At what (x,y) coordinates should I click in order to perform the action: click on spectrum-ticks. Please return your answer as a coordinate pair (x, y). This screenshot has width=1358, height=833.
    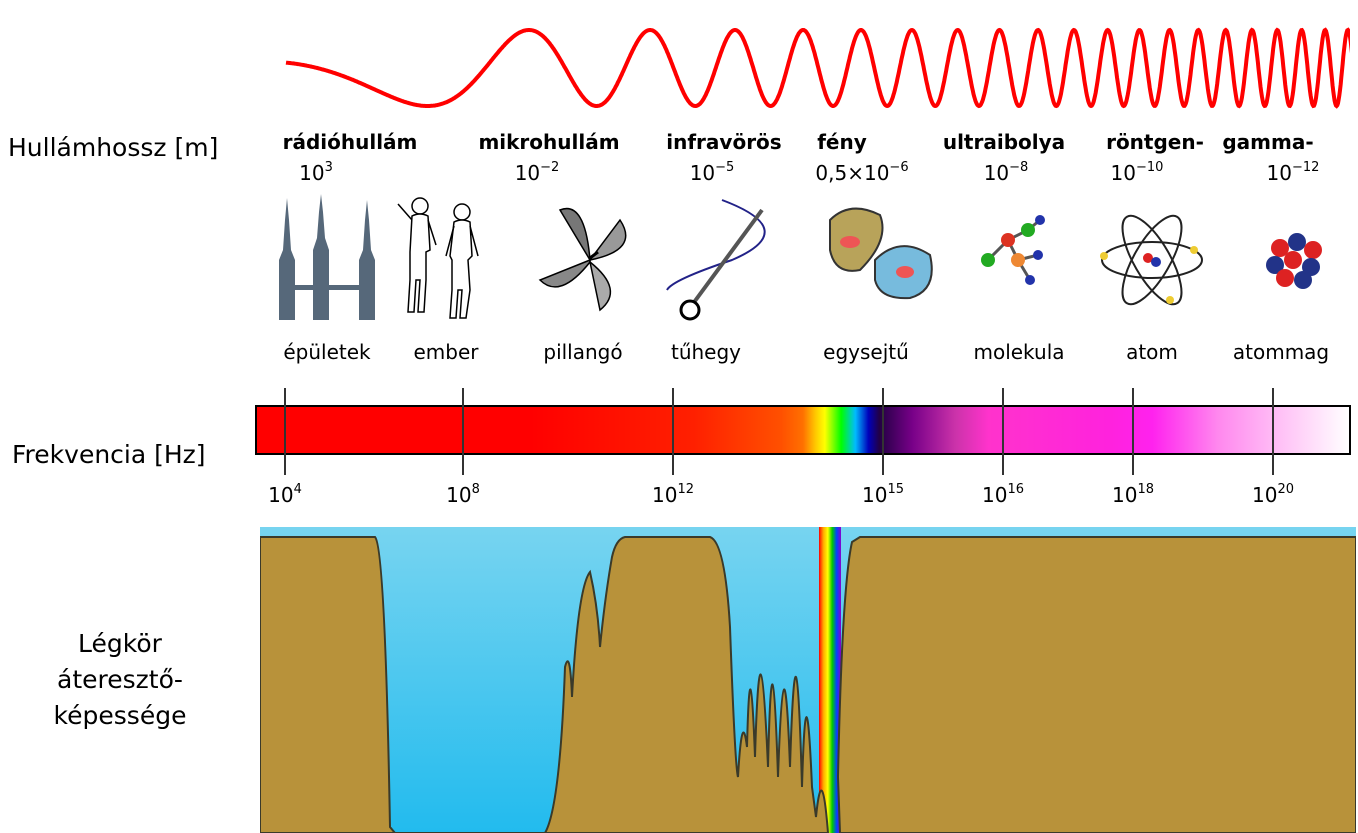
    Looking at the image, I should click on (779, 431).